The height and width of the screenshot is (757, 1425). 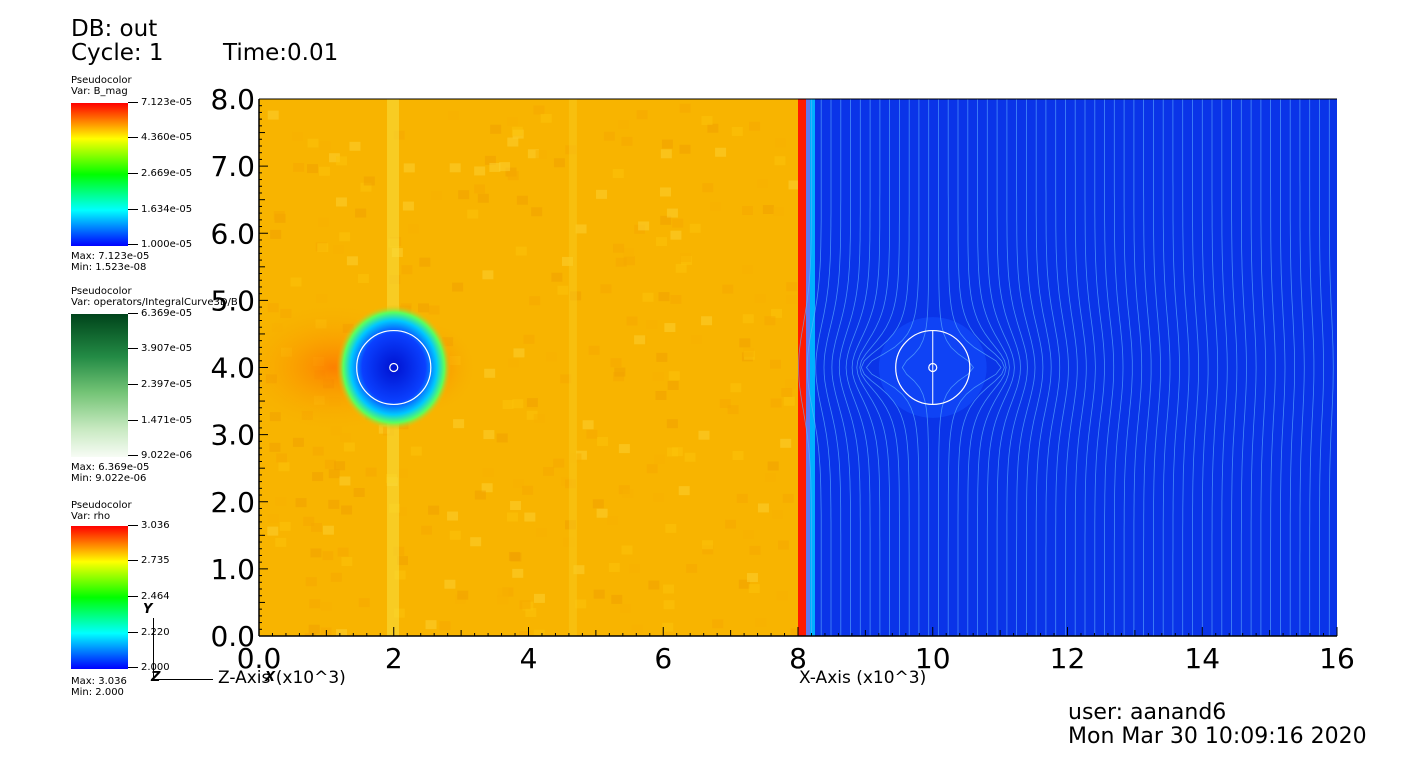 What do you see at coordinates (91, 516) in the screenshot?
I see `legend-3-variable: Var: rho` at bounding box center [91, 516].